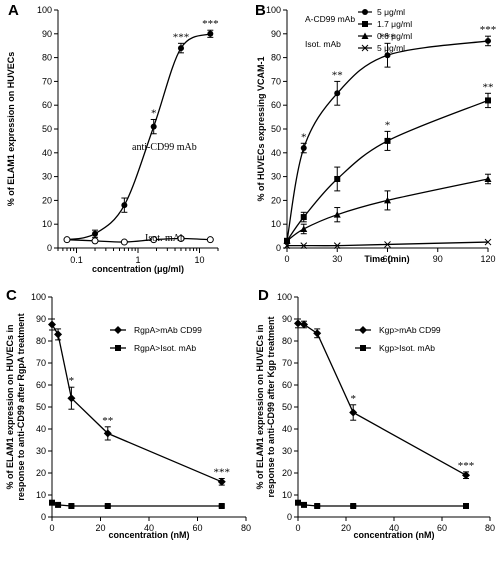  Describe the element at coordinates (47, 129) in the screenshot. I see `y-tick-label: 50` at that location.